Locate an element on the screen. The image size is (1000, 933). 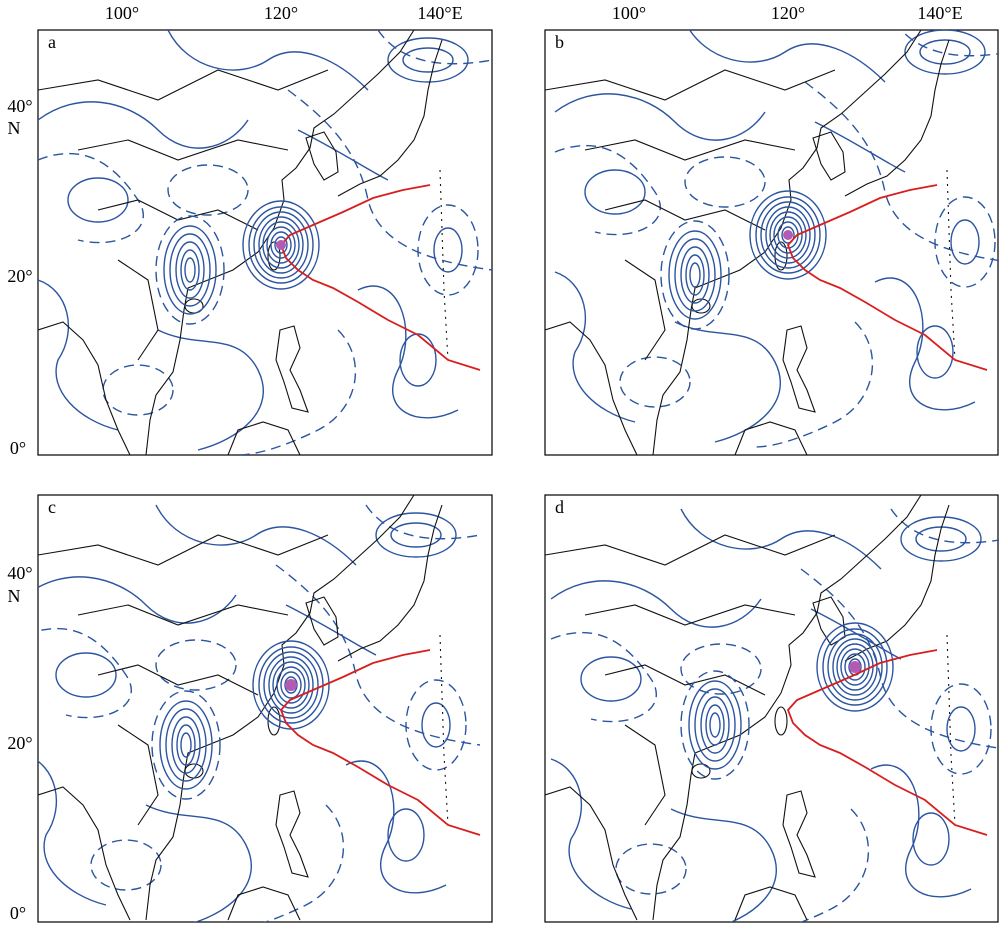
panel-label: d is located at coordinates (559, 507).